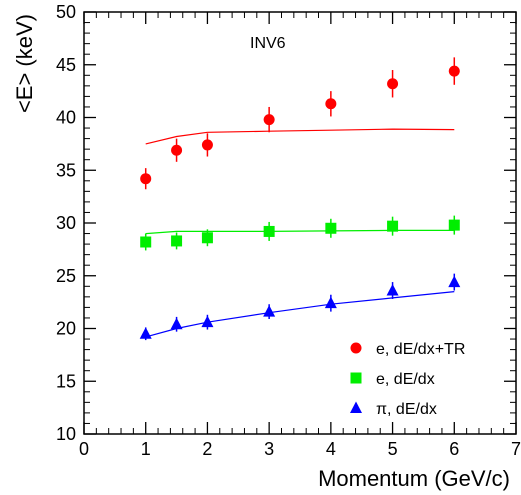 The height and width of the screenshot is (495, 521). Describe the element at coordinates (66, 434) in the screenshot. I see `y-tick-label: 10` at that location.